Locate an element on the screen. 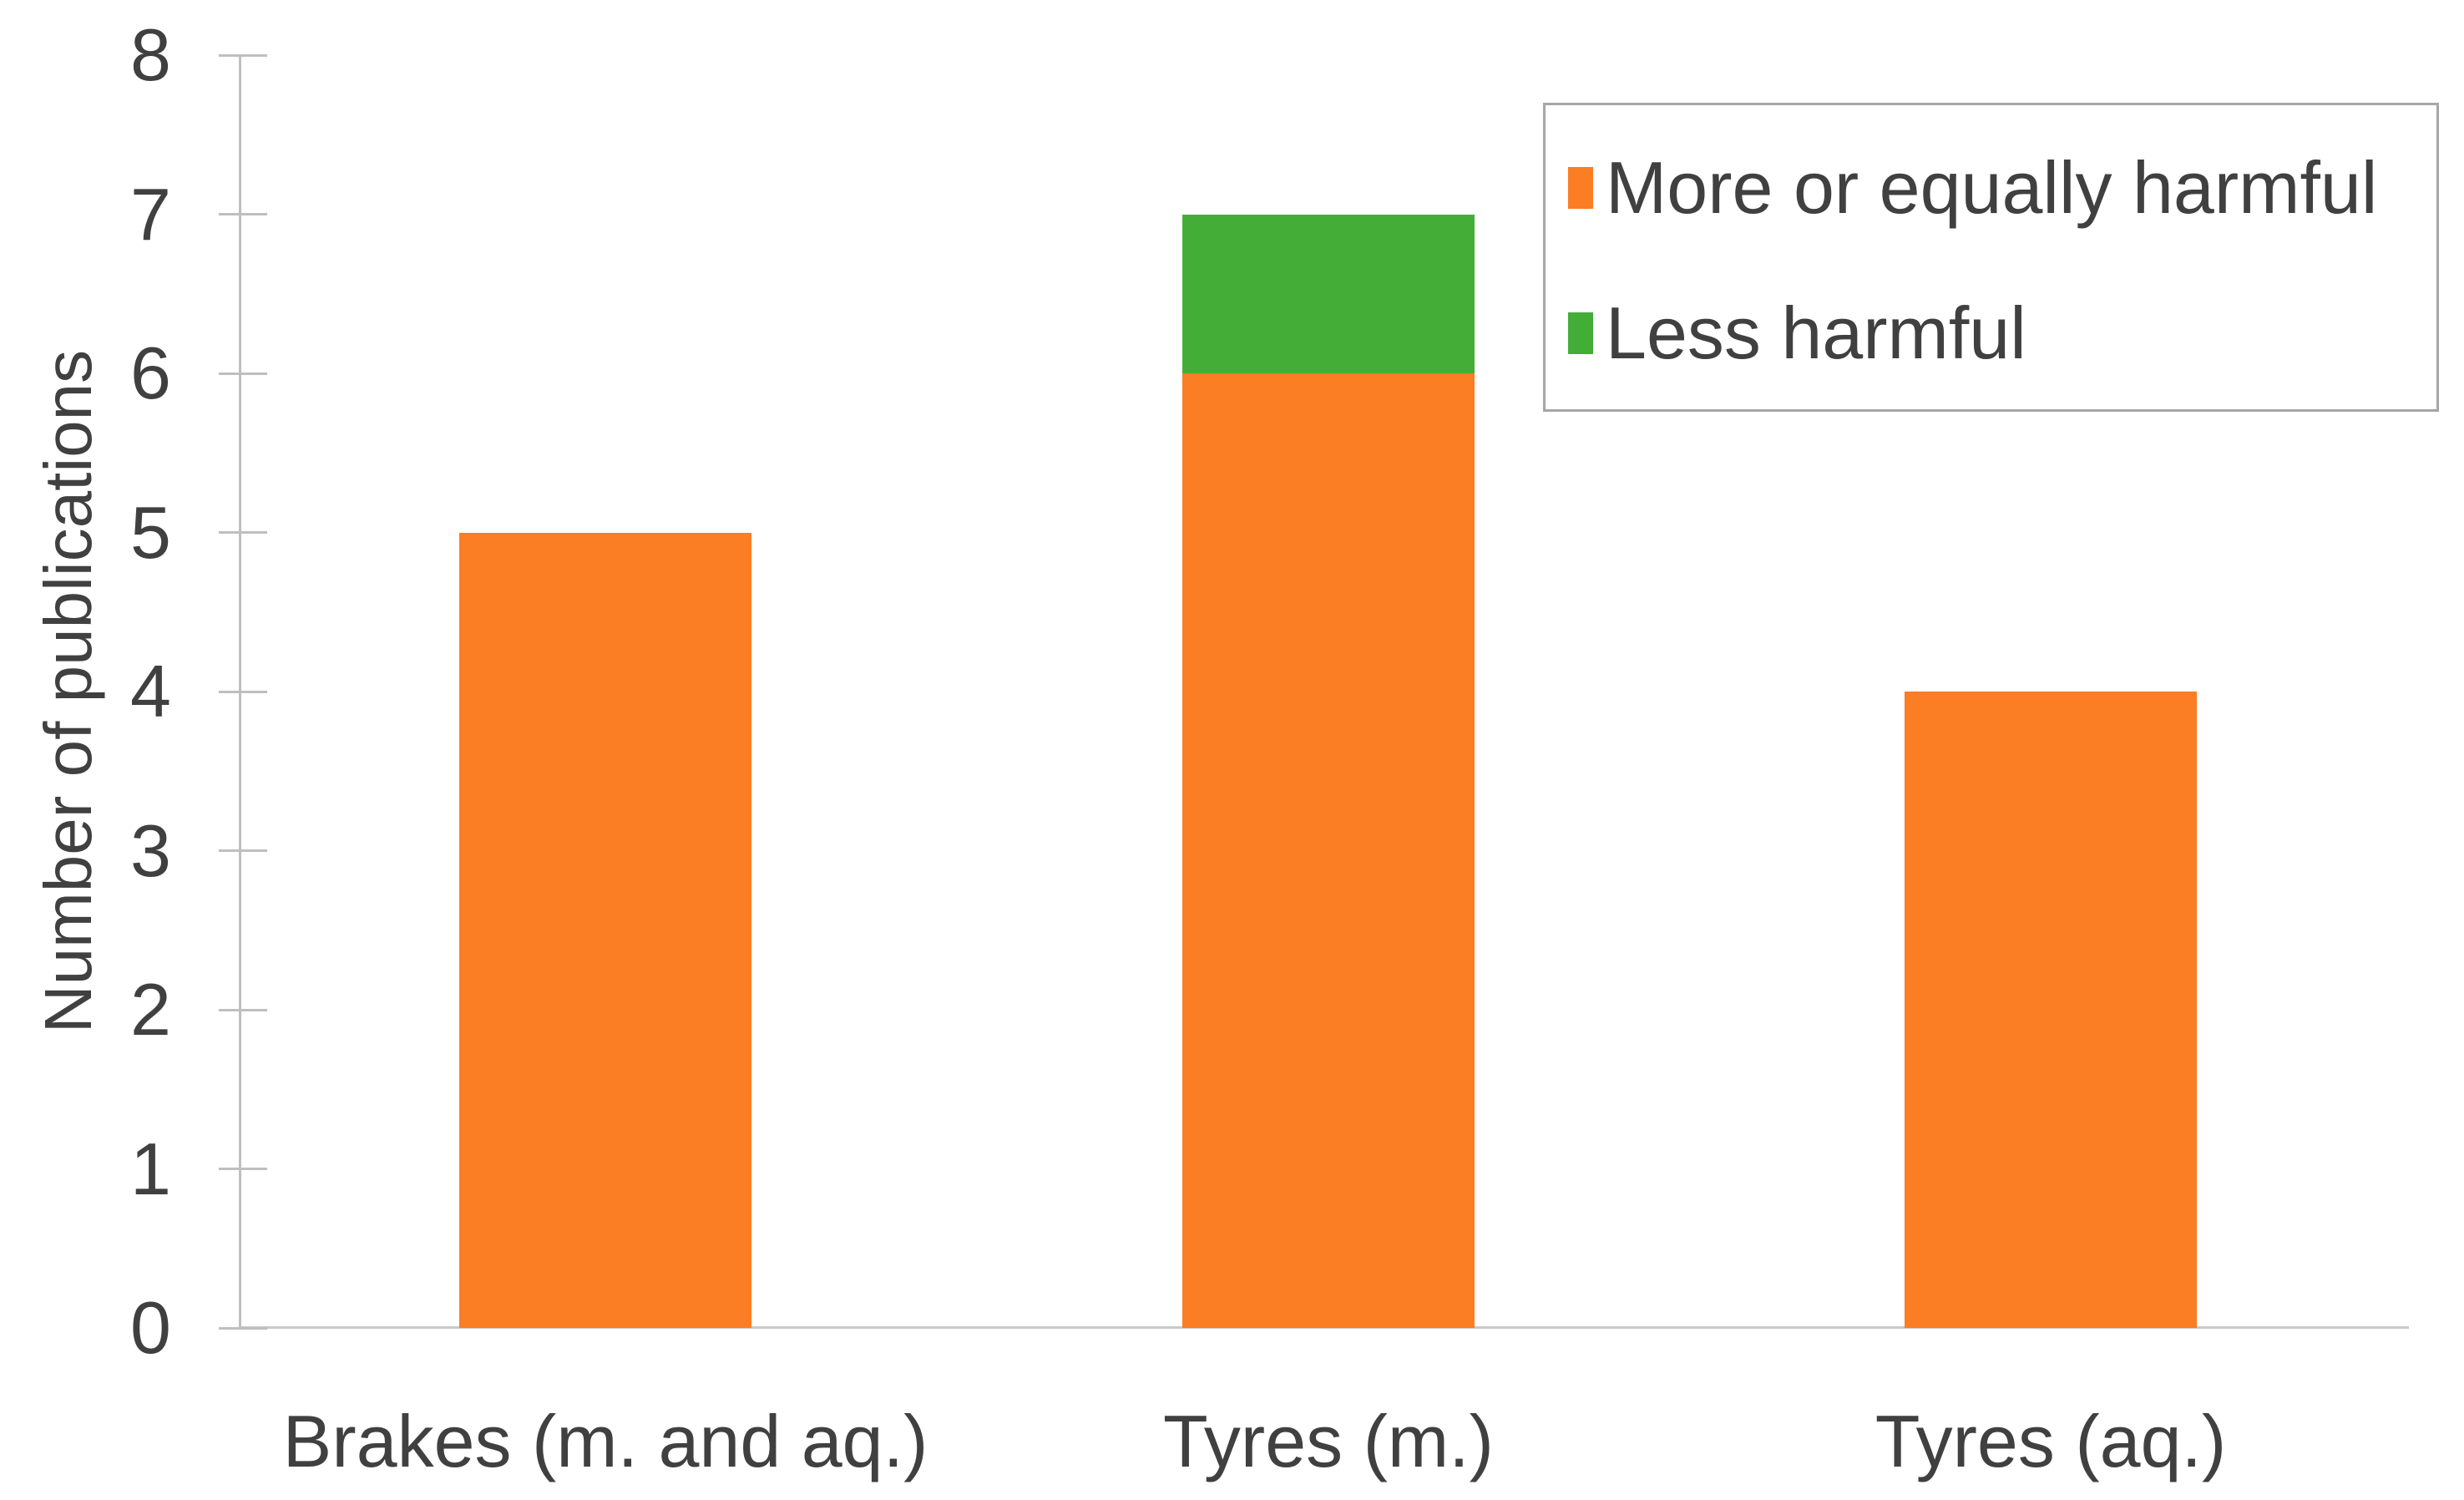 The image size is (2464, 1500). y-tick-label: 0 is located at coordinates (151, 1327).